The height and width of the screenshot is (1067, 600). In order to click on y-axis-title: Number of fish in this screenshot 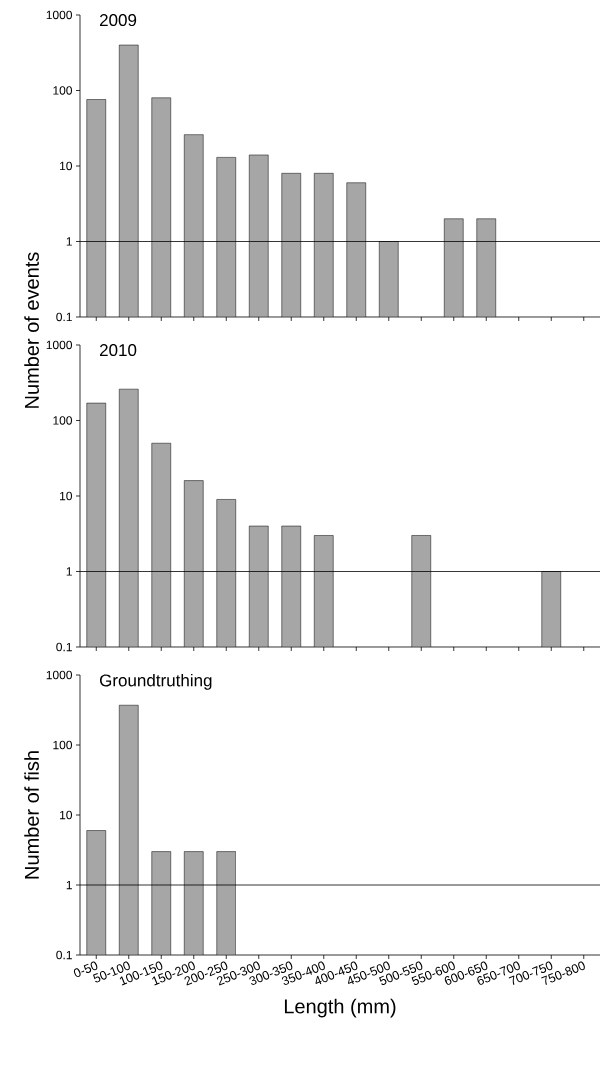, I will do `click(31, 815)`.